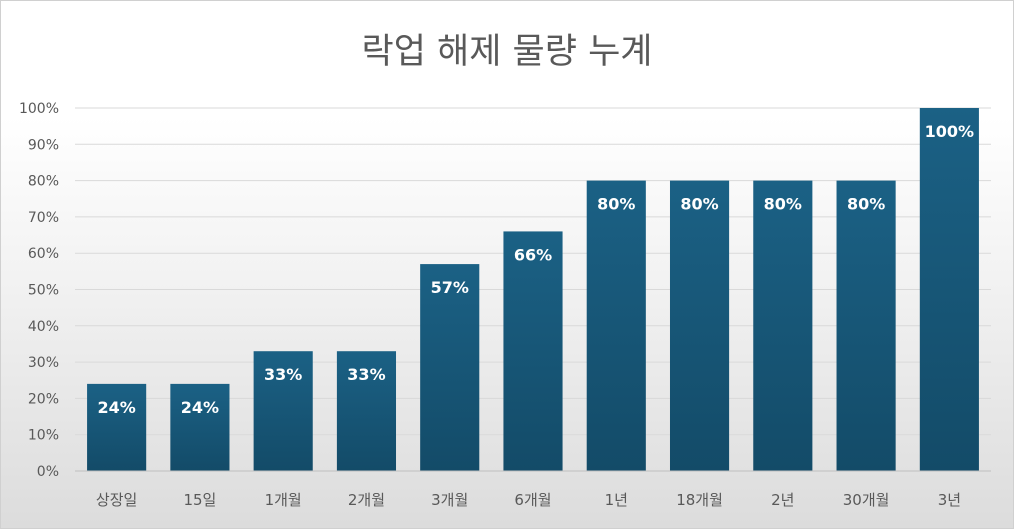  What do you see at coordinates (366, 500) in the screenshot?
I see `x-tick-label: 2개월` at bounding box center [366, 500].